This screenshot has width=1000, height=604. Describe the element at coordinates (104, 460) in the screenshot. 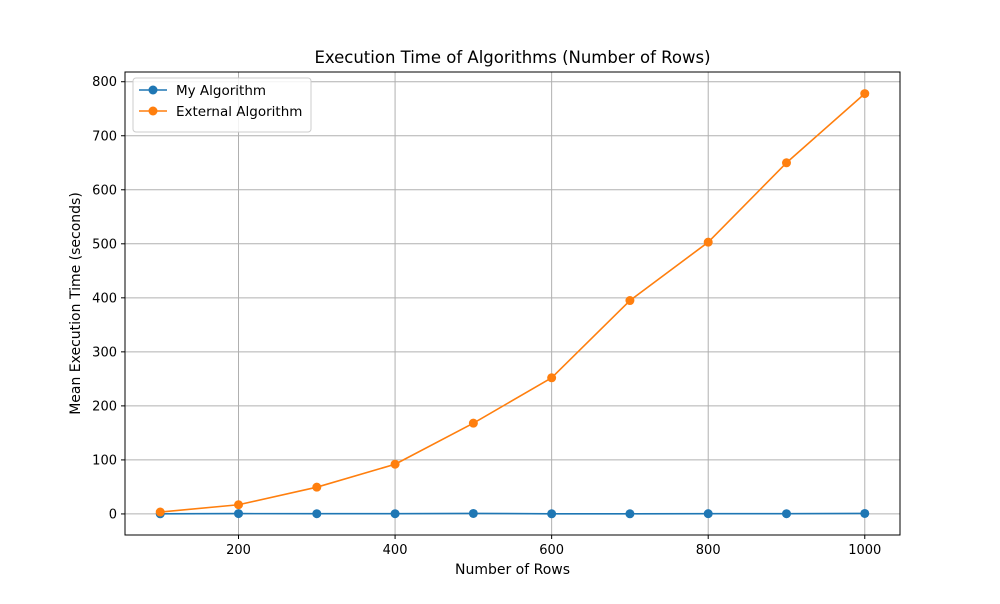

I see `y-tick-label: 100` at that location.